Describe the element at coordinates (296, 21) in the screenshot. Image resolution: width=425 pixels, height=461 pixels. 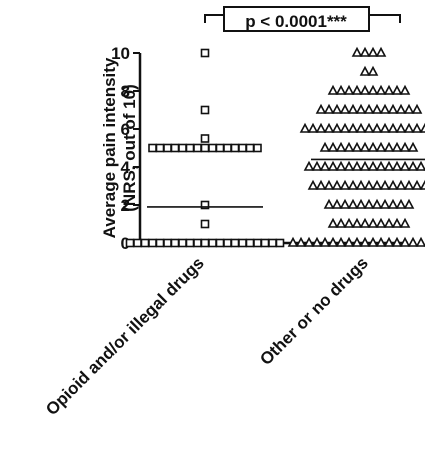
I see `p-value-label: p < 0.0001***` at that location.